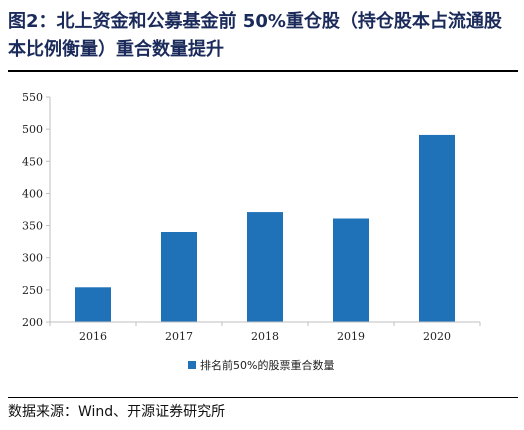  What do you see at coordinates (192, 365) in the screenshot?
I see `legend-swatch` at bounding box center [192, 365].